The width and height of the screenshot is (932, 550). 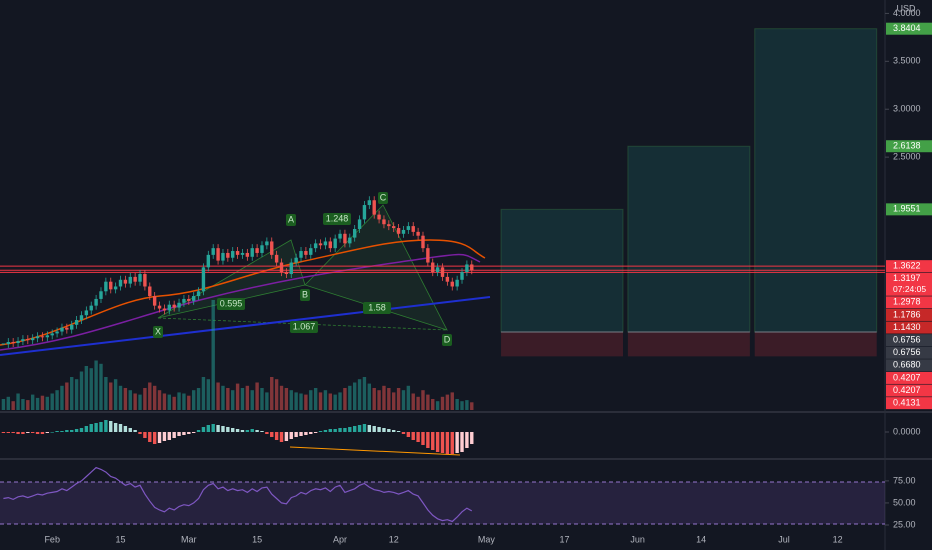 I want to click on moving-average, so click(x=240, y=302).